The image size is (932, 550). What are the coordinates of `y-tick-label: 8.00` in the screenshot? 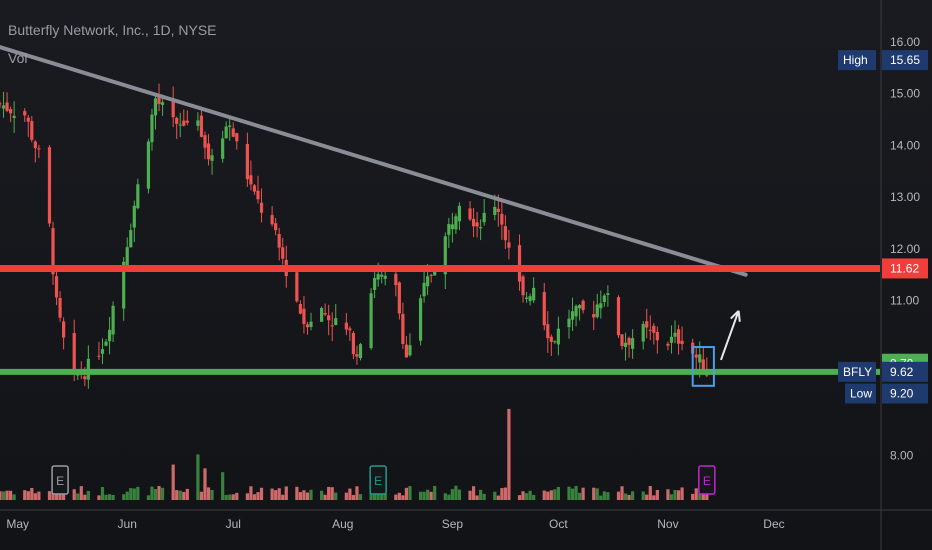 It's located at (902, 456).